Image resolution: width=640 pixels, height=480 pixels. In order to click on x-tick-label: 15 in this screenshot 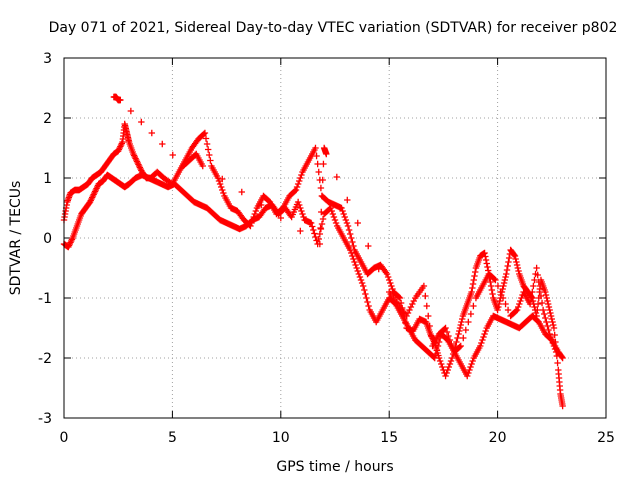, I will do `click(389, 438)`.